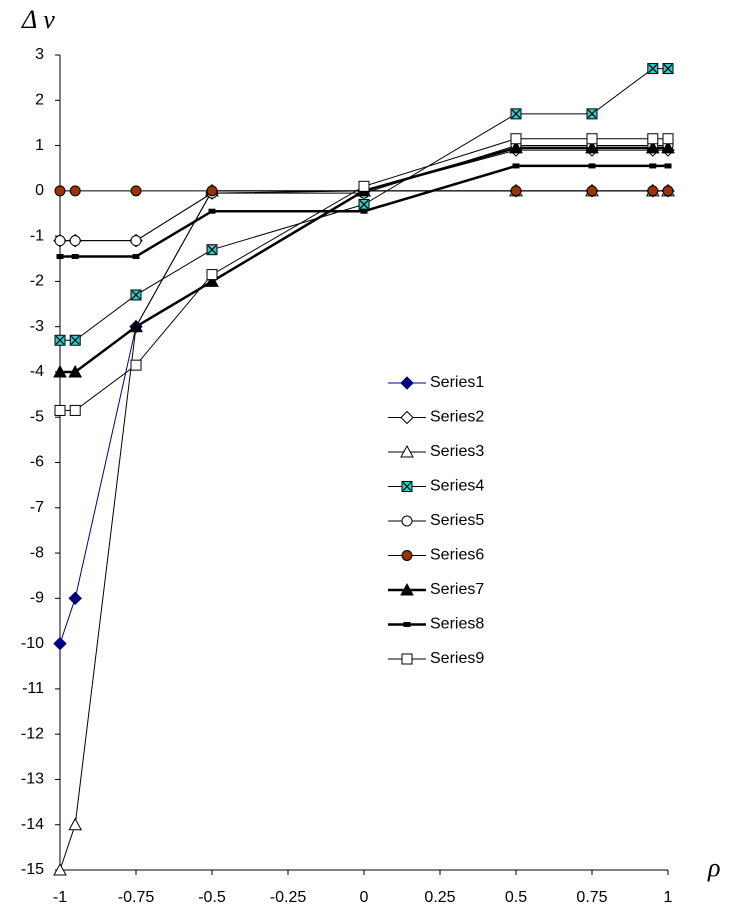 This screenshot has height=916, width=730. Describe the element at coordinates (32, 733) in the screenshot. I see `y-tick-label: -12` at that location.